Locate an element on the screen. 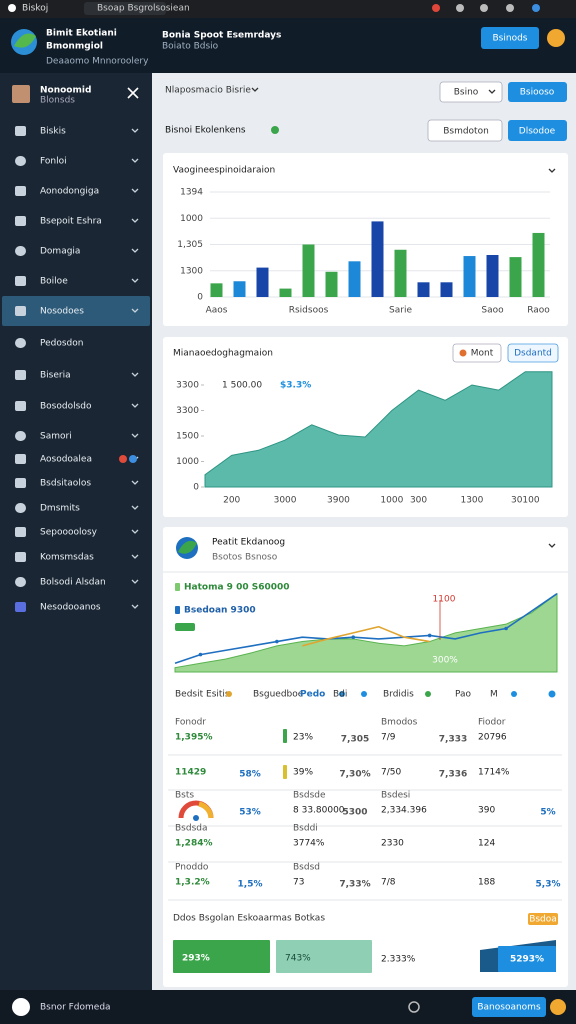 The image size is (576, 1024). button-label: Mont is located at coordinates (482, 354).